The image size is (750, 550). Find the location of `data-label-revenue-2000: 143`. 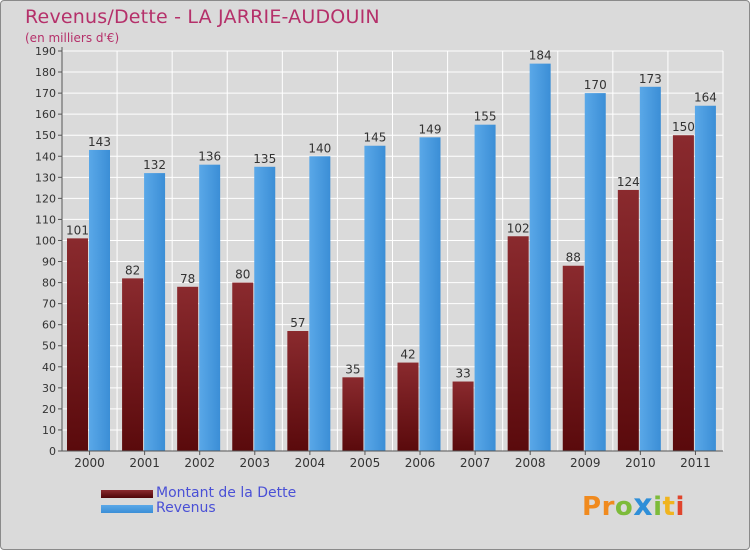

data-label-revenue-2000: 143 is located at coordinates (99, 142).